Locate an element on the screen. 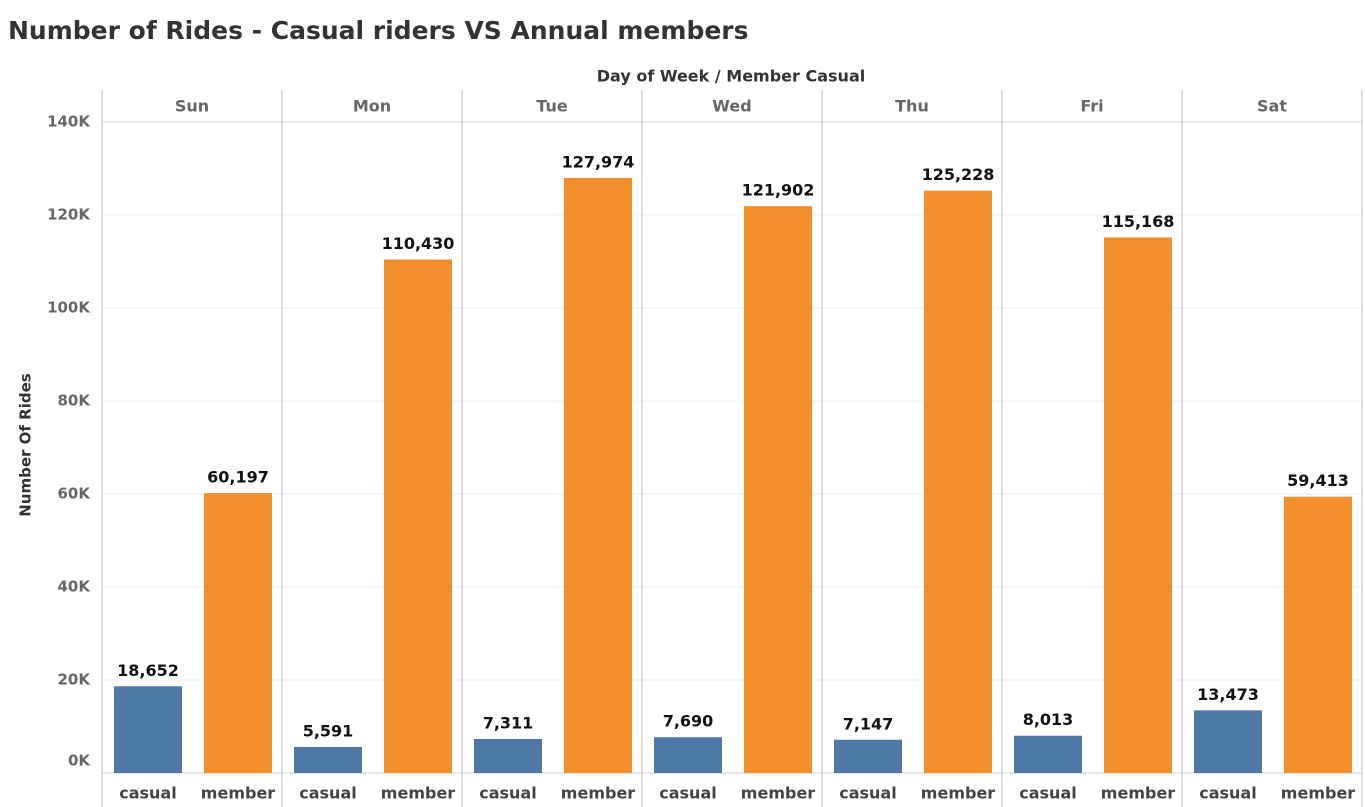 The image size is (1365, 807). value-label: 121,902 is located at coordinates (778, 190).